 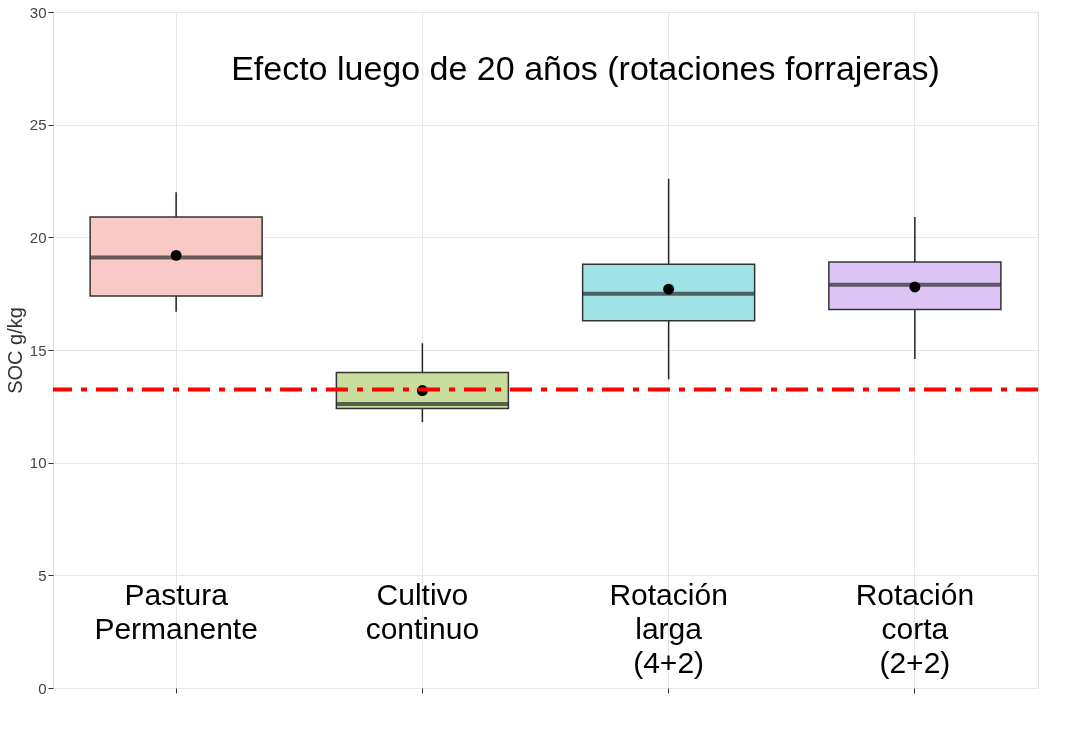 I want to click on x-tick-label: Rotación larga (4+2), so click(x=668, y=629).